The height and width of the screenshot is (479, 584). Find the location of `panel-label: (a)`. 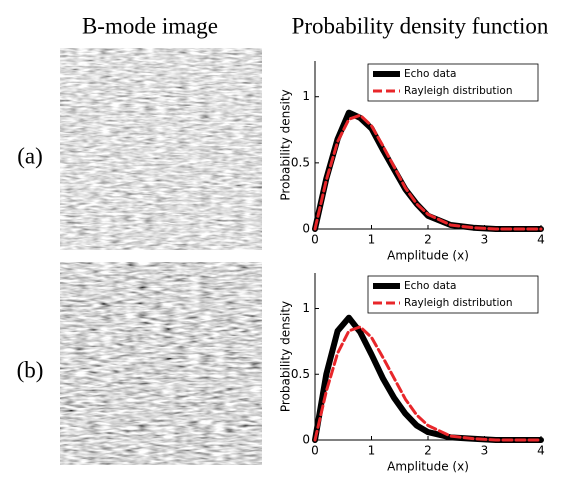

panel-label: (a) is located at coordinates (30, 155).